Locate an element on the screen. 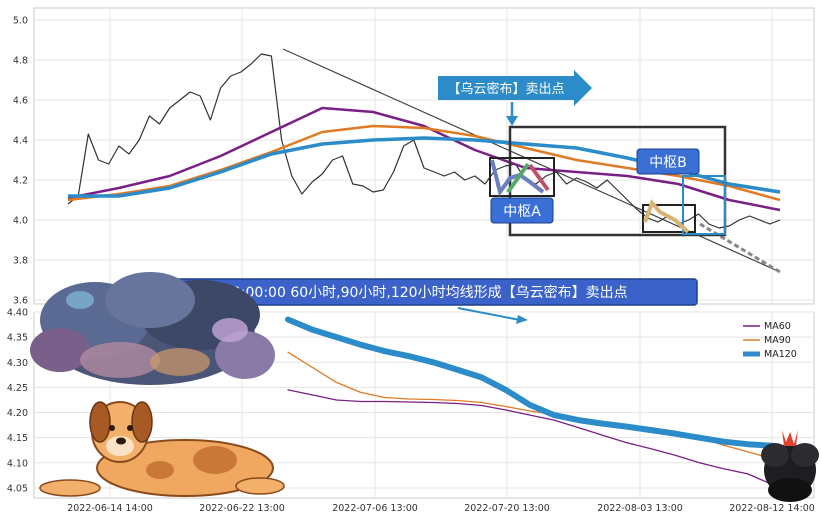  lower-y-tick-label: 4.35 is located at coordinates (17, 338).